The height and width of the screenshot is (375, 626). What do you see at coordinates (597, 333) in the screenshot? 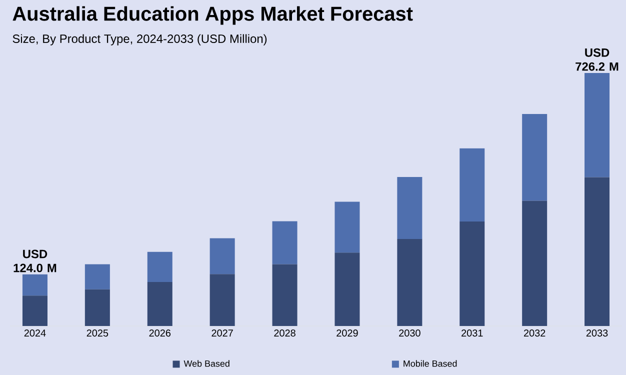
I see `x-tick-label: 2033` at bounding box center [597, 333].